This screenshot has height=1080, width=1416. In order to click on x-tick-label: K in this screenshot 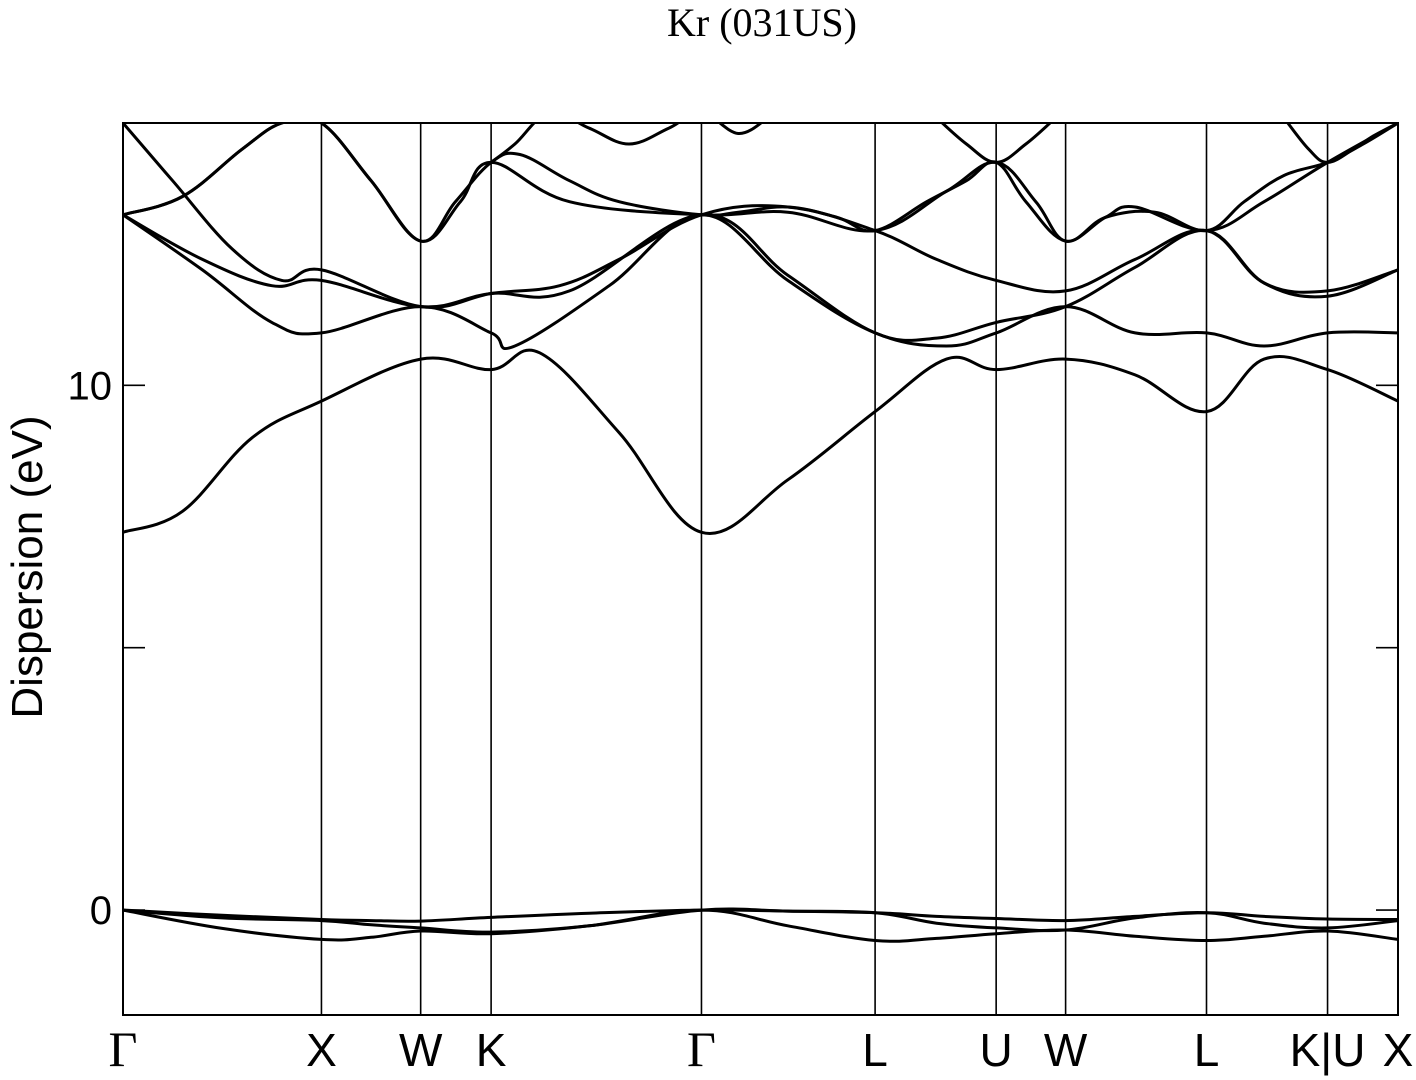, I will do `click(491, 1050)`.